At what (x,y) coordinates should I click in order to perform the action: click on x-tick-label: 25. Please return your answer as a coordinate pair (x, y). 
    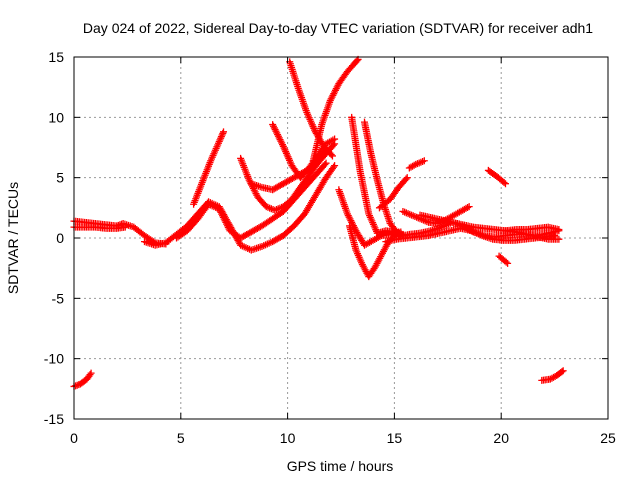
    Looking at the image, I should click on (608, 438).